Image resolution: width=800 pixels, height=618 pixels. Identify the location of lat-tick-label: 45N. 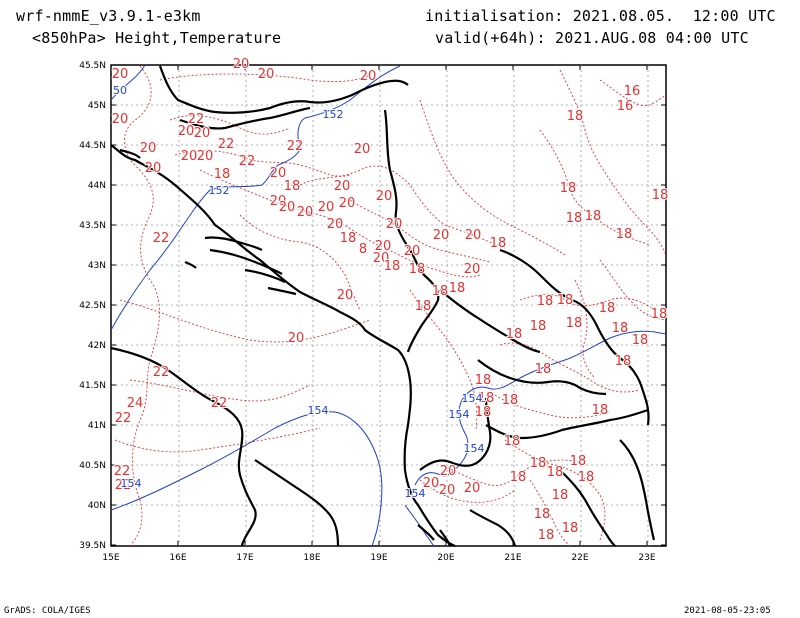
(97, 106).